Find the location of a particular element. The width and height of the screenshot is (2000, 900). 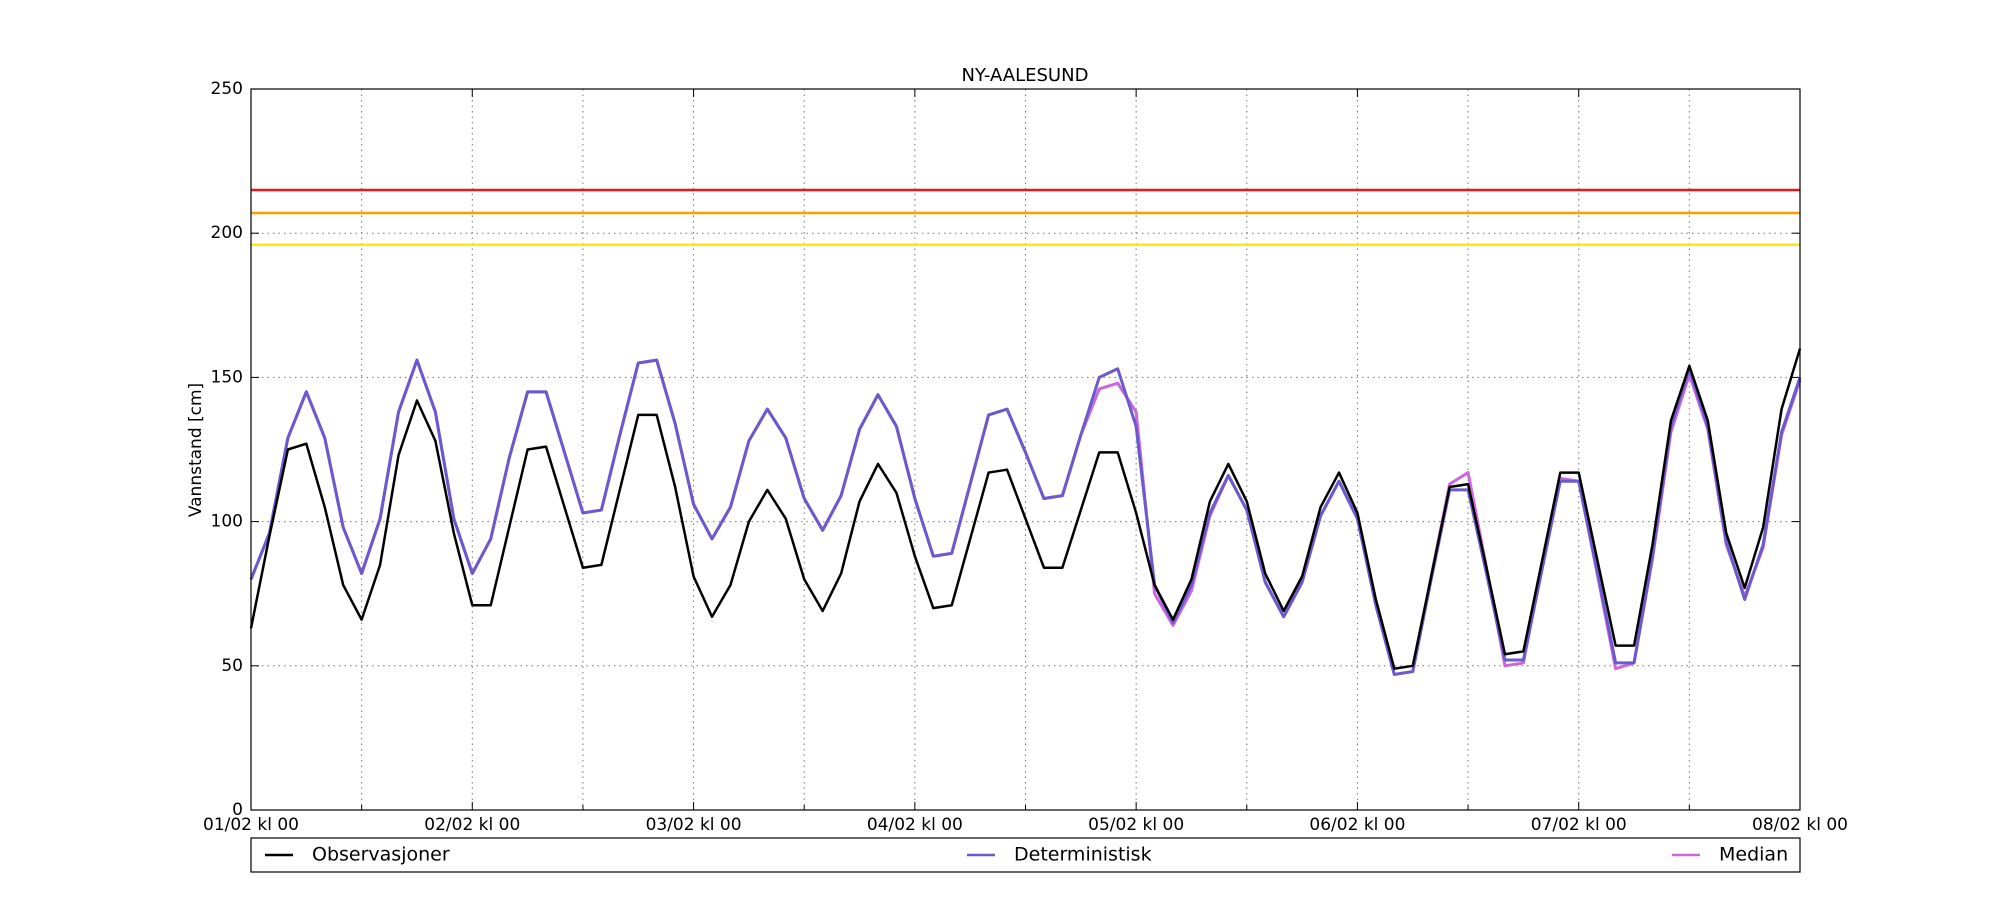

x-tick-label: 07/02 kl 00 is located at coordinates (1579, 825).